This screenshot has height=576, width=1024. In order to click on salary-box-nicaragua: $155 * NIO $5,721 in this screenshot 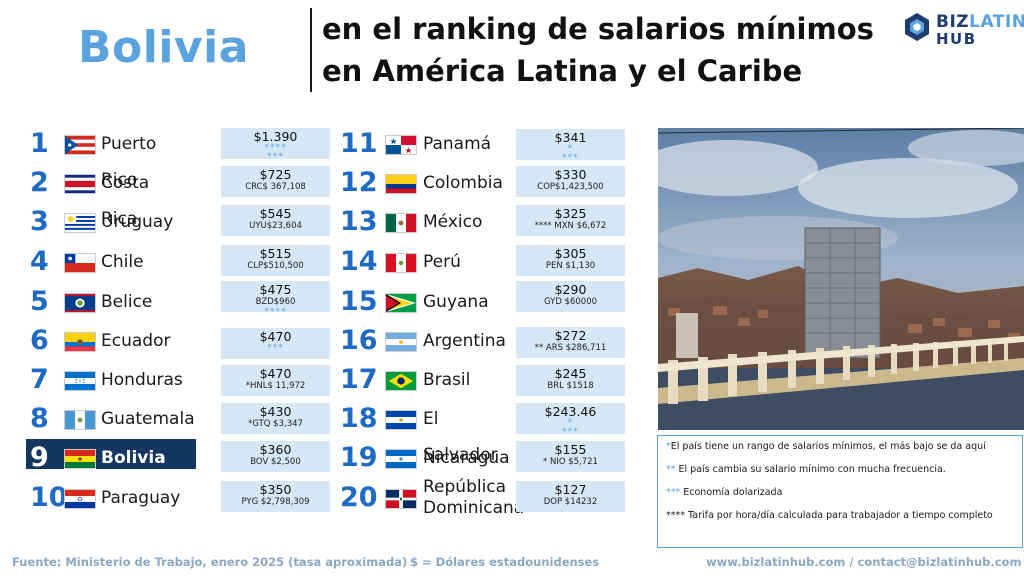, I will do `click(570, 456)`.